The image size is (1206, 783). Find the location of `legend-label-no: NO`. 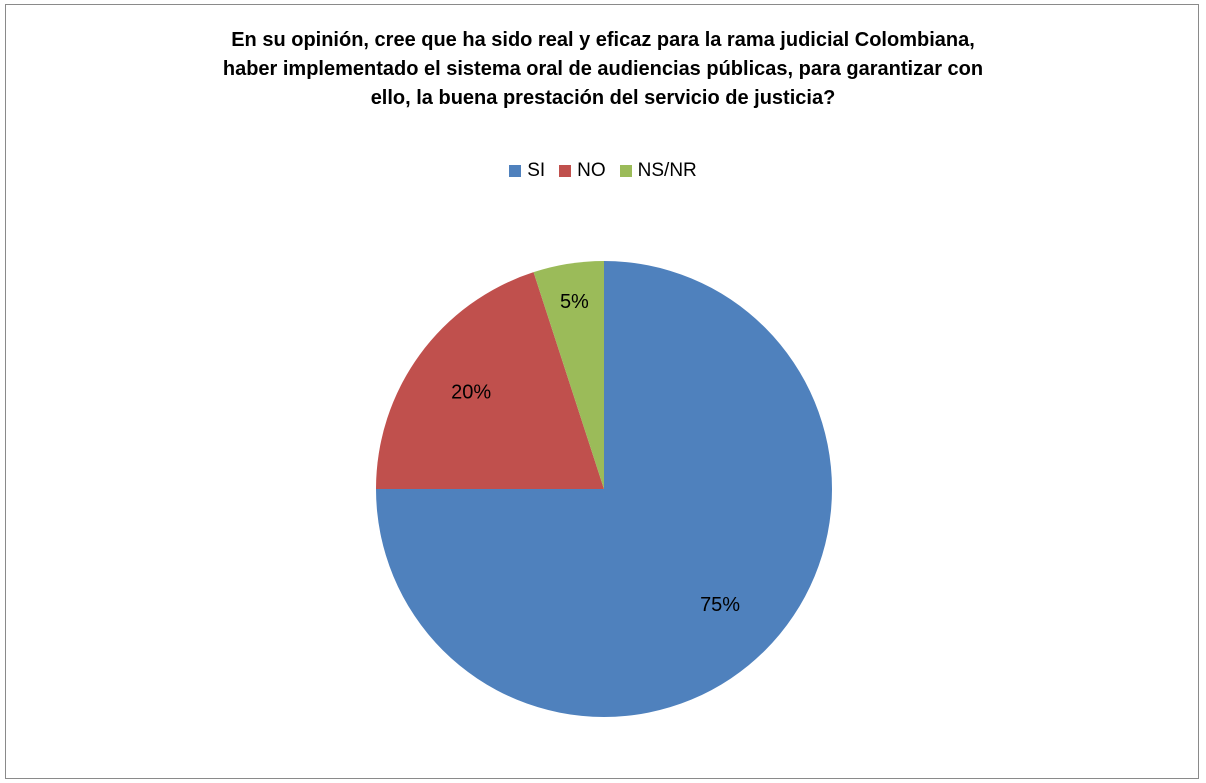

legend-label-no: NO is located at coordinates (591, 170).